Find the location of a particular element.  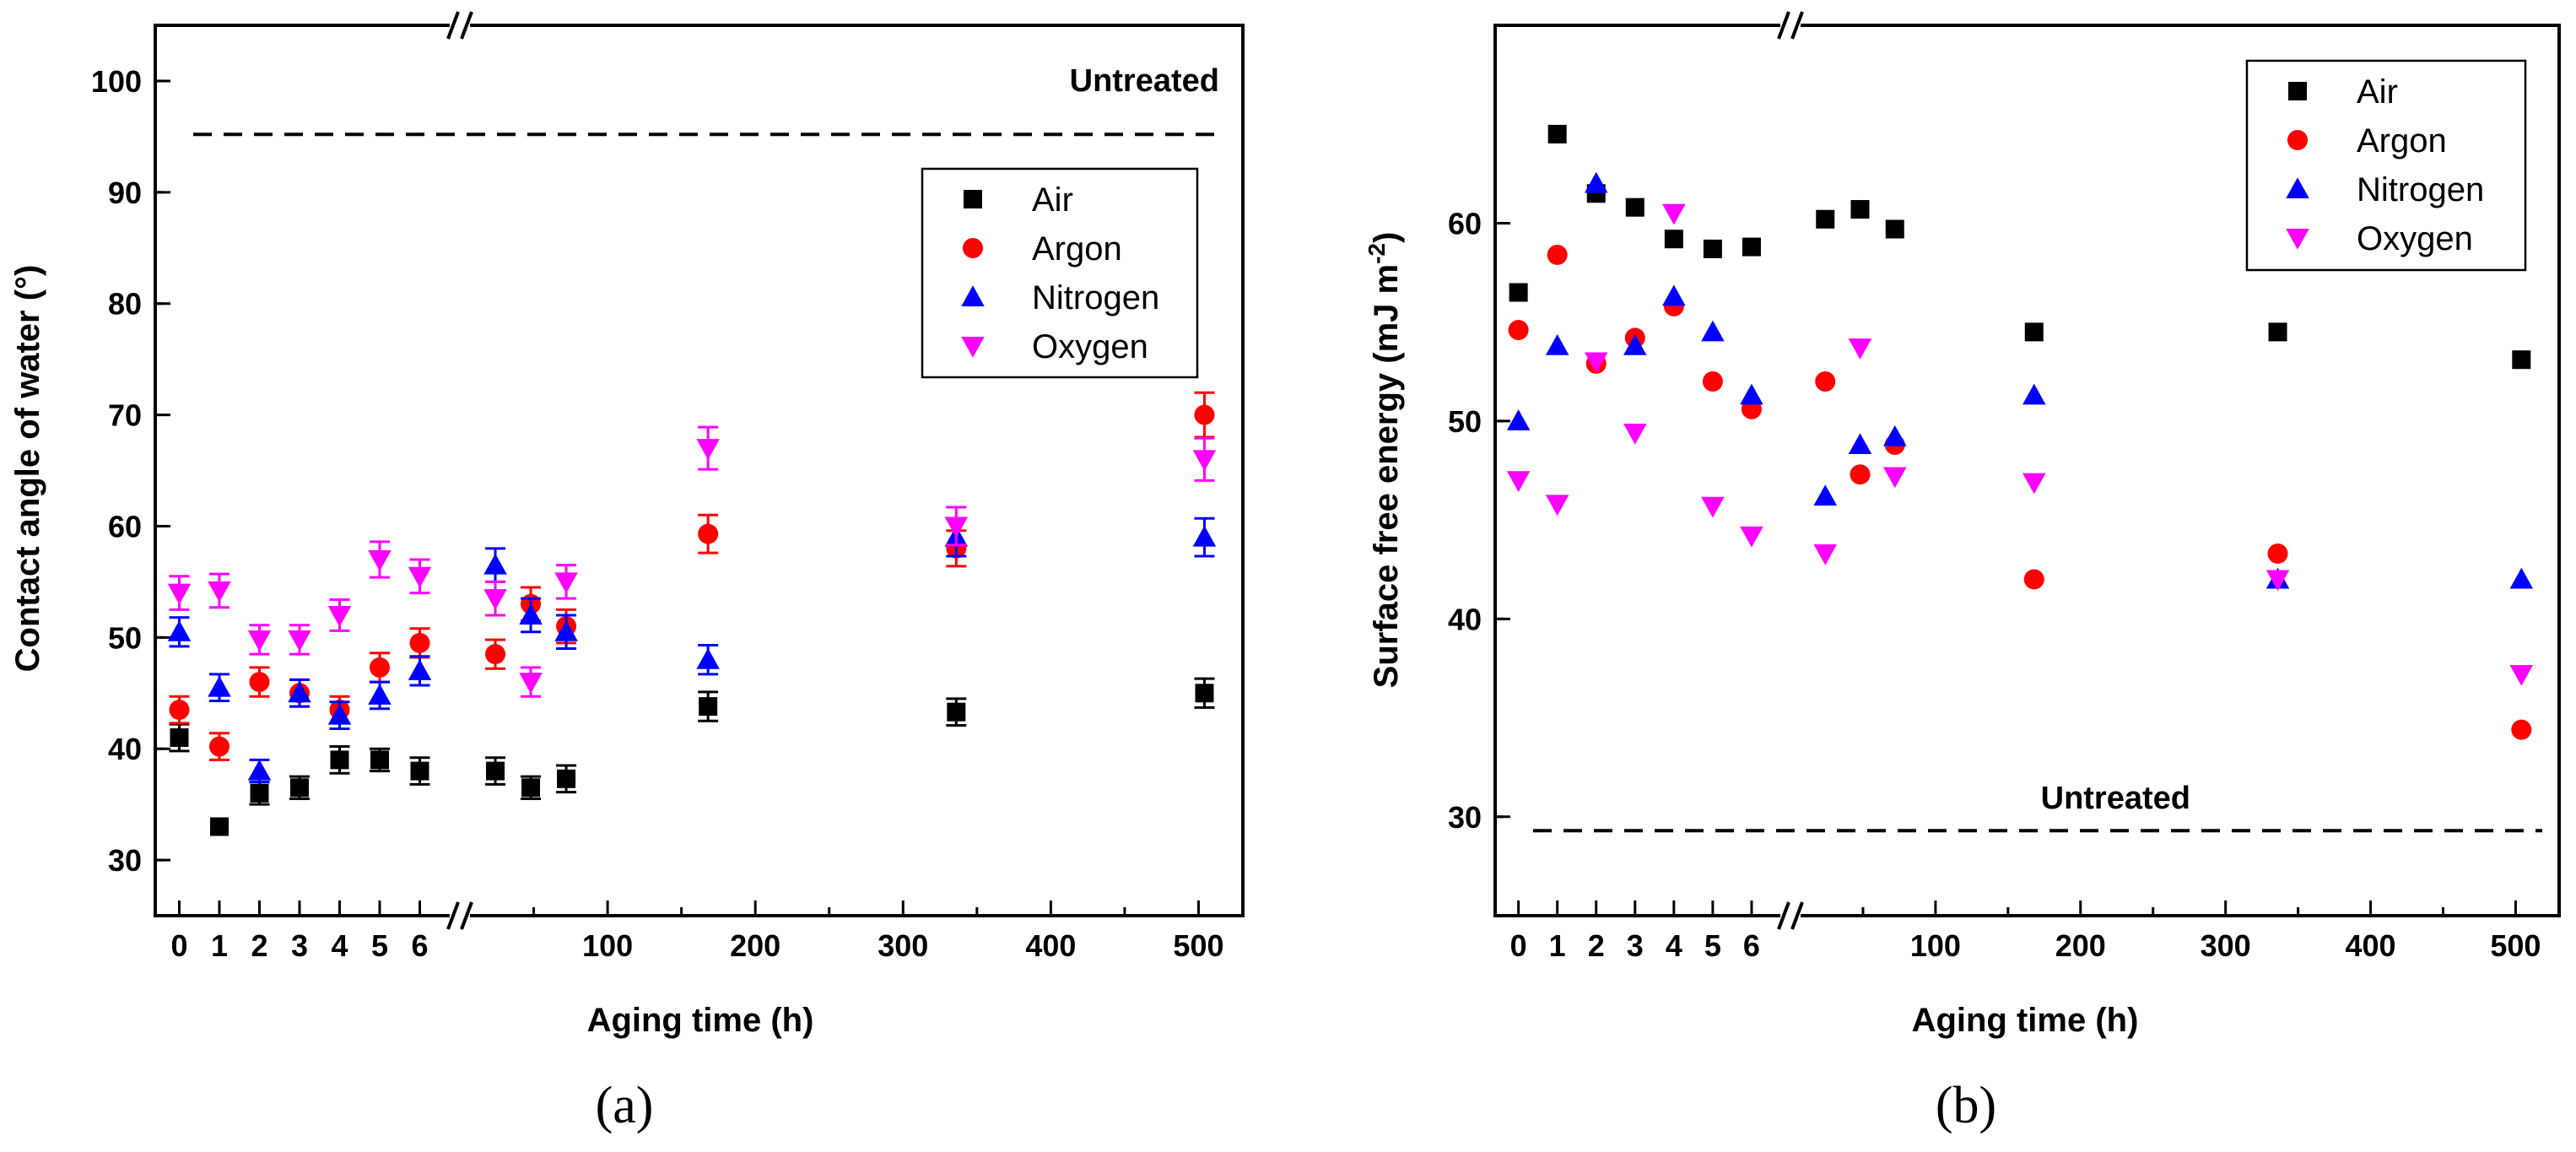

y-axis-title-b: Surface free energy (mJ m-2) is located at coordinates (1385, 460).